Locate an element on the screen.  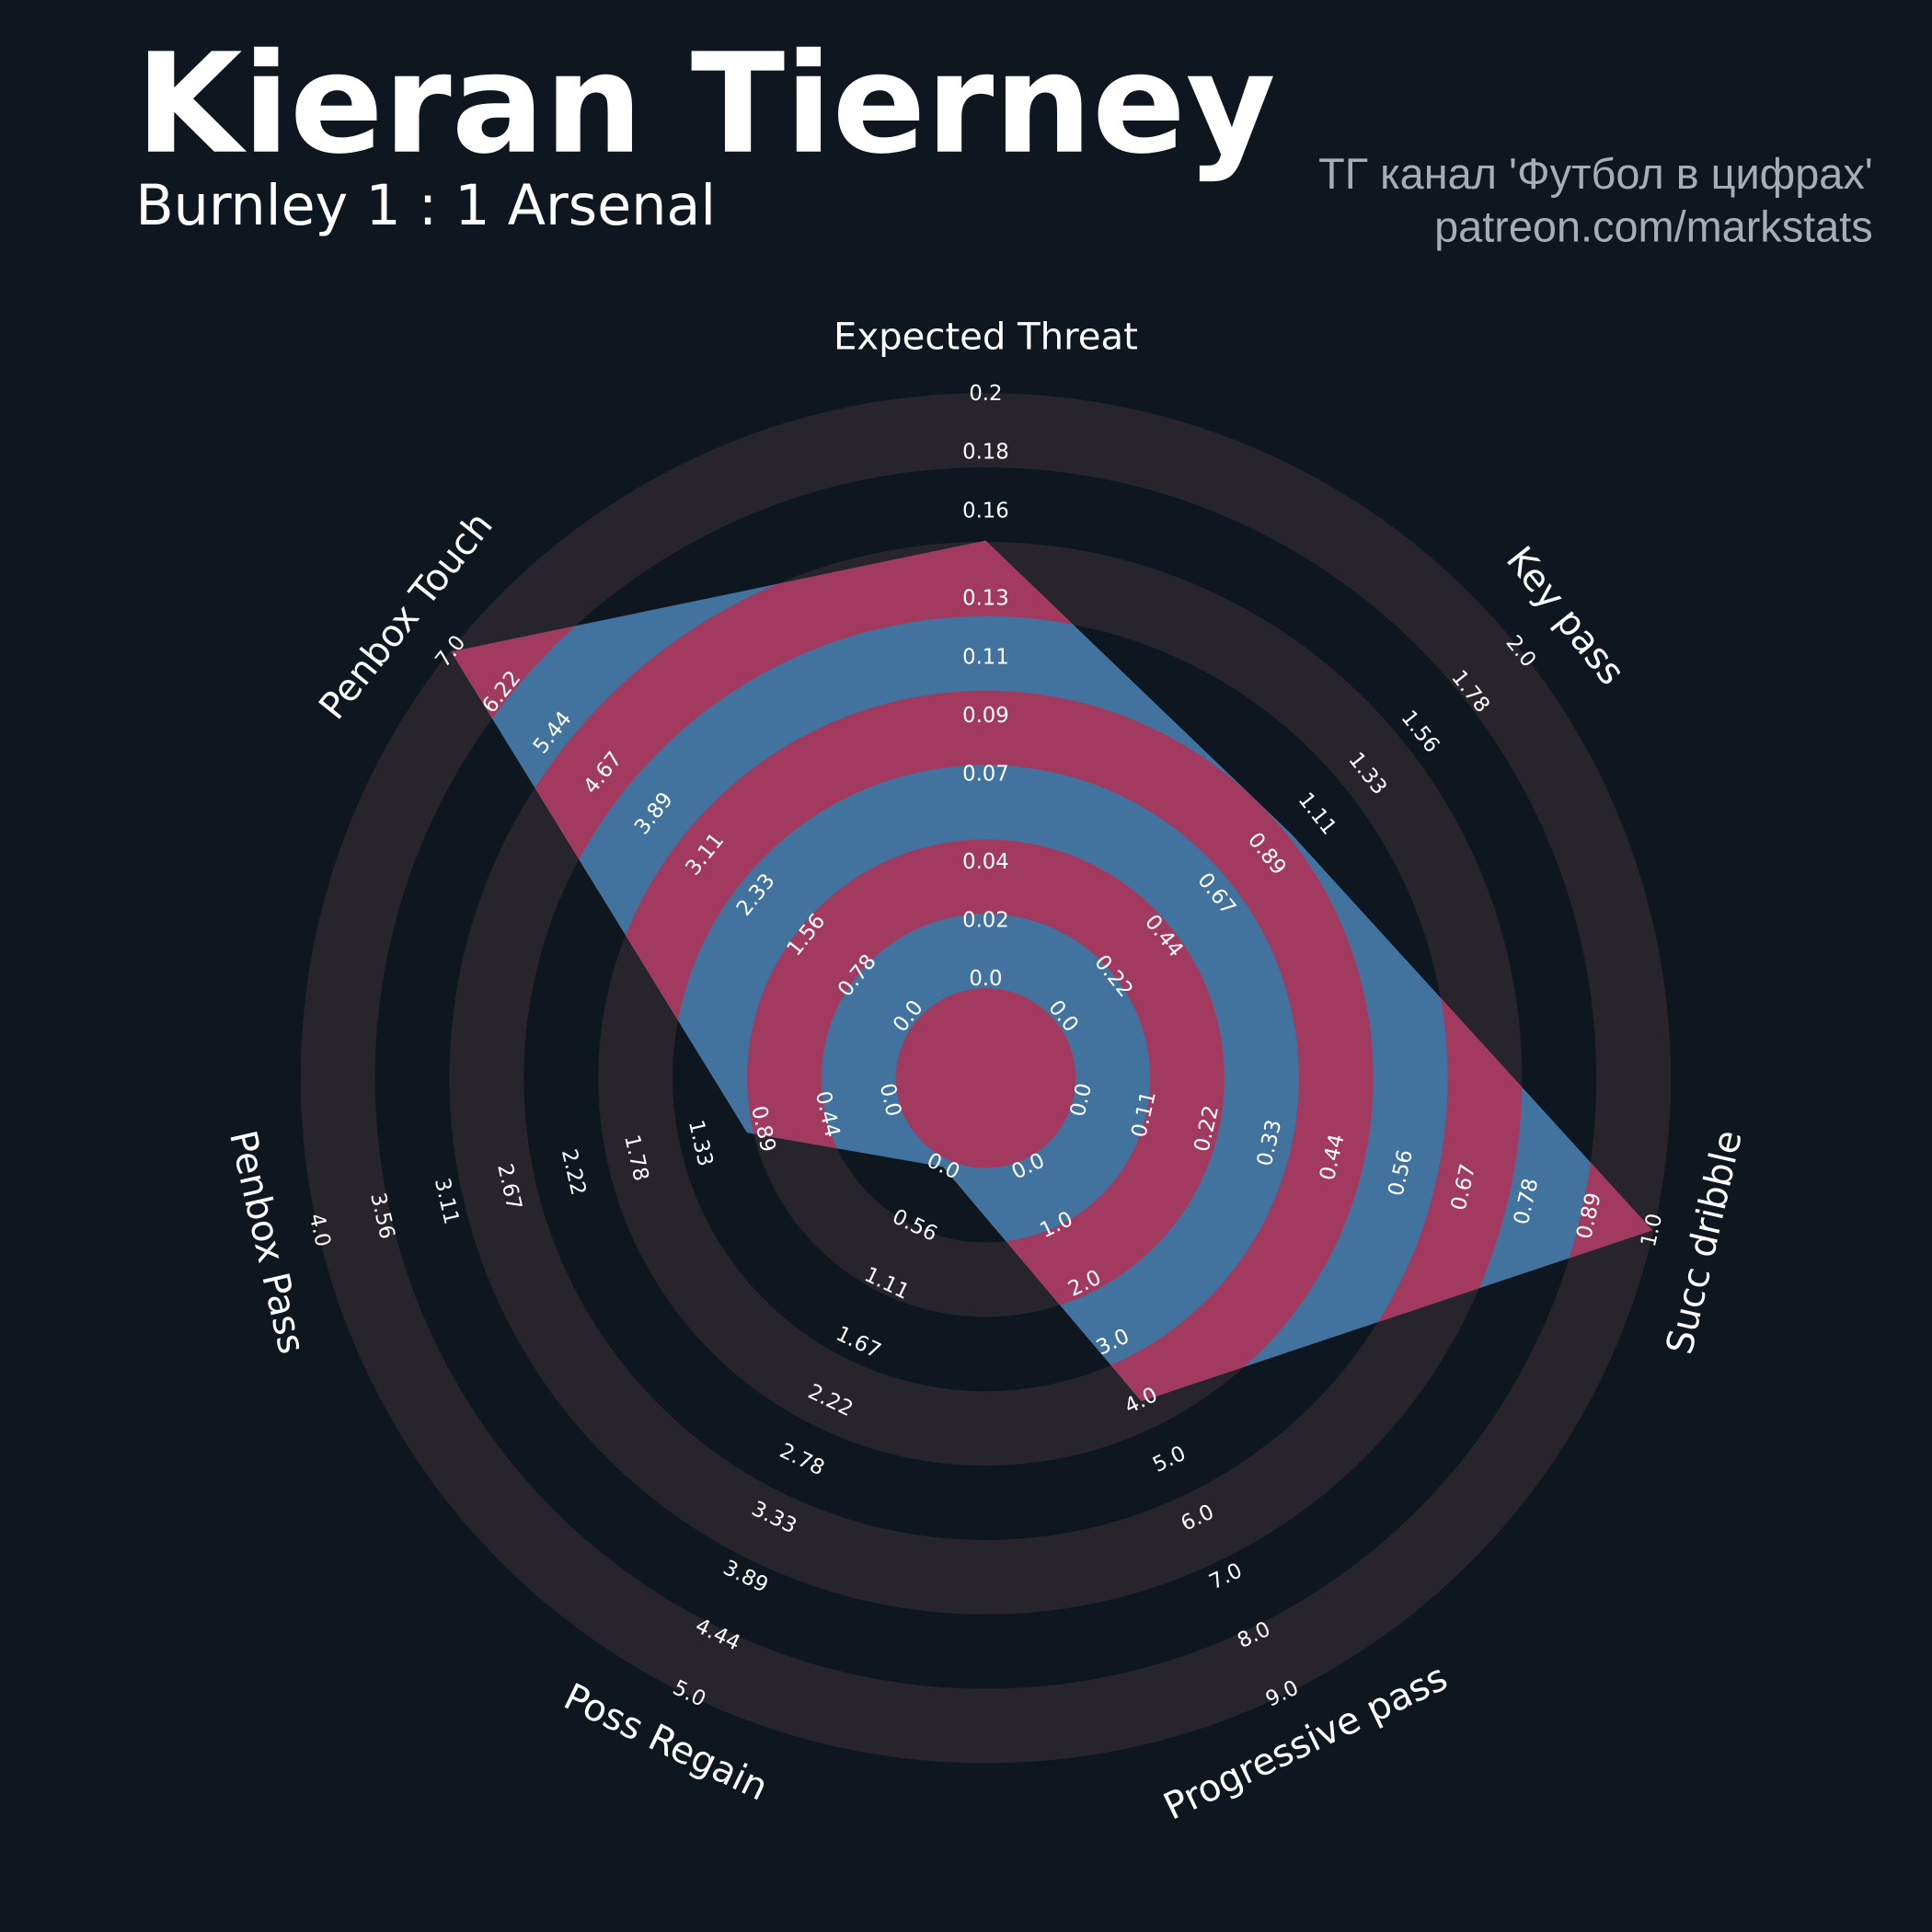
tick-label: 0.2 is located at coordinates (985, 394).